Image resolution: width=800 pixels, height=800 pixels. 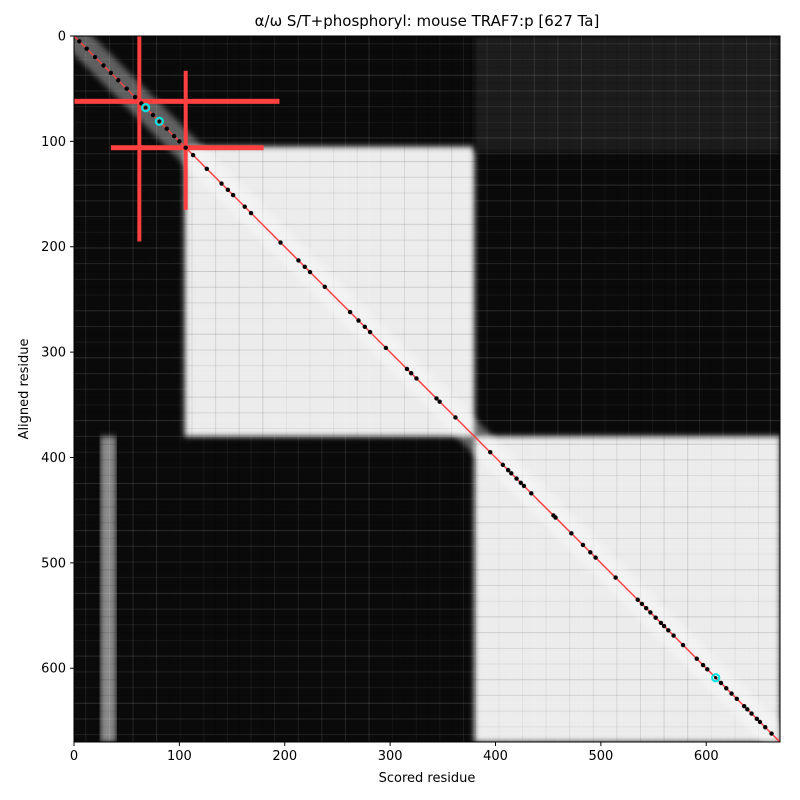 I want to click on y-tick-label: 600, so click(x=53, y=669).